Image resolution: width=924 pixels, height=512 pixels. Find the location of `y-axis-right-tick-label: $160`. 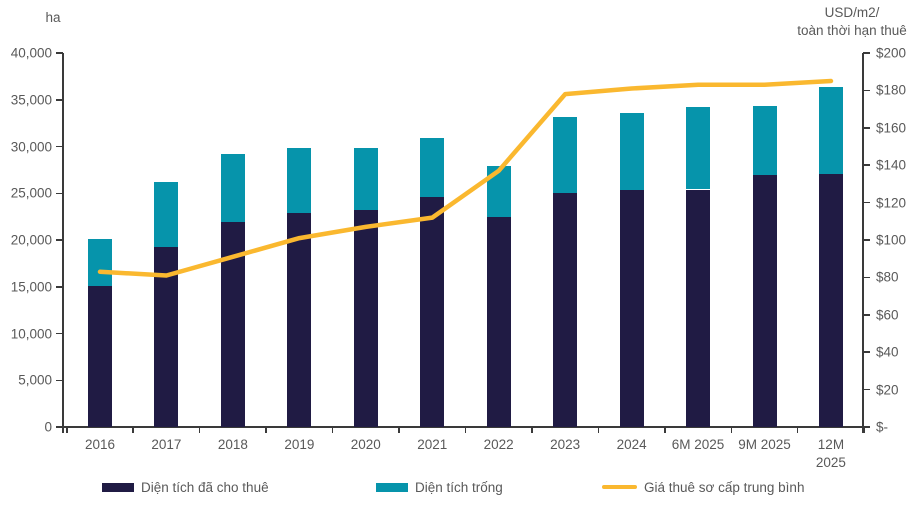

y-axis-right-tick-label: $160 is located at coordinates (891, 128).